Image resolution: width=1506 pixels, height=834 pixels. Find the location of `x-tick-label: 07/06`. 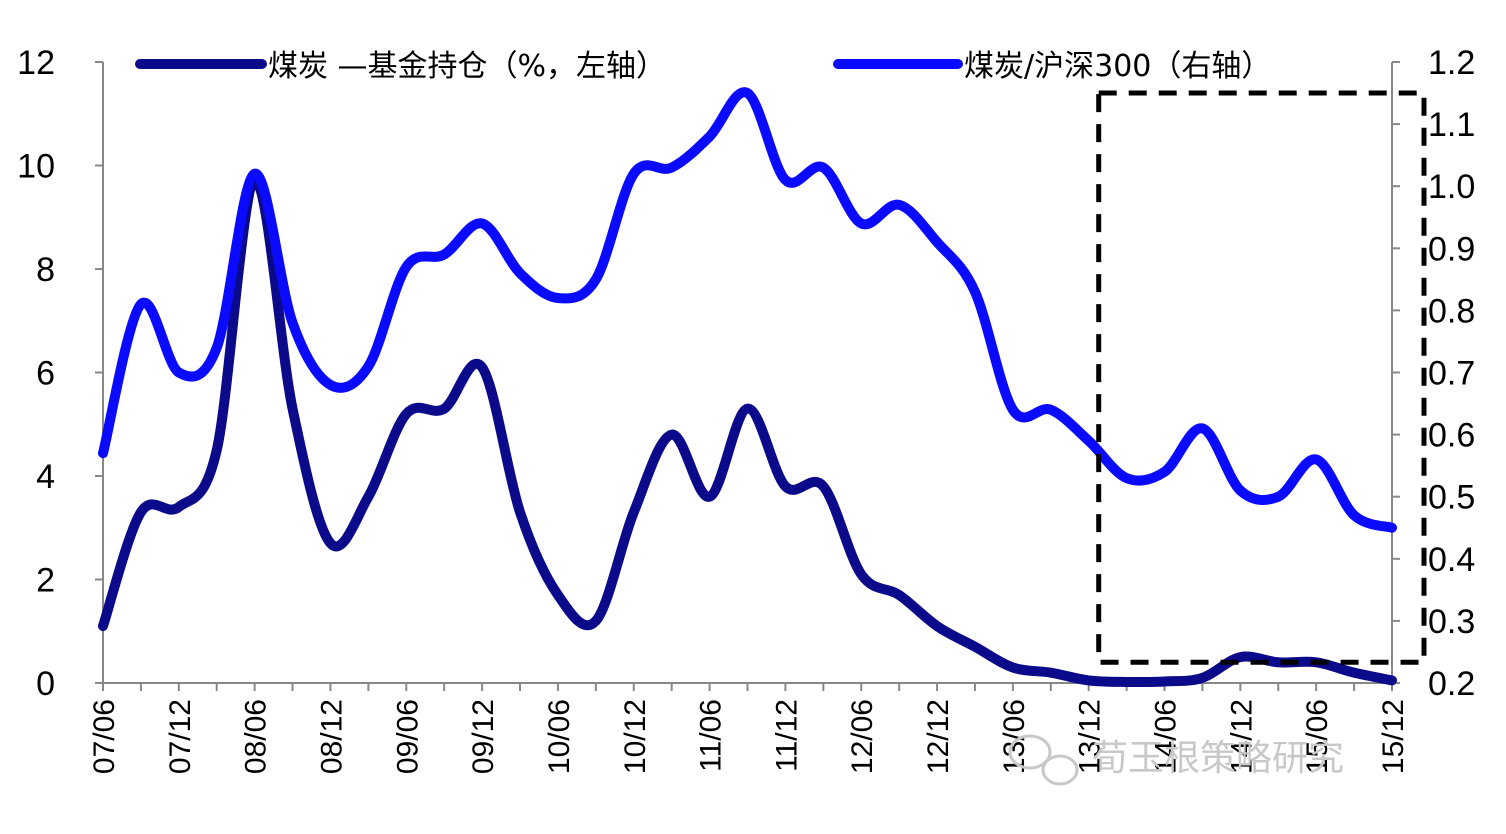

x-tick-label: 07/06 is located at coordinates (104, 736).